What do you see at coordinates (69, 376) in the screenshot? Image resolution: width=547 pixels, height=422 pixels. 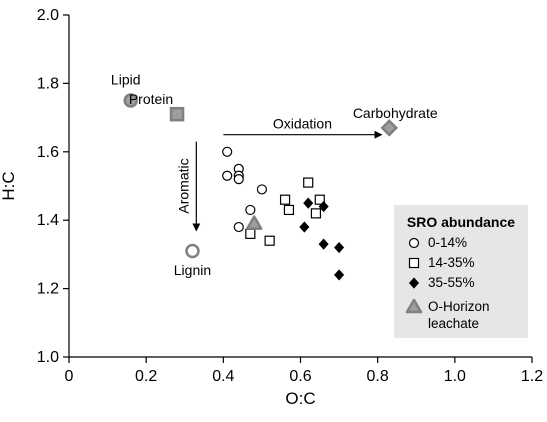 I see `x-tick-label: 0` at bounding box center [69, 376].